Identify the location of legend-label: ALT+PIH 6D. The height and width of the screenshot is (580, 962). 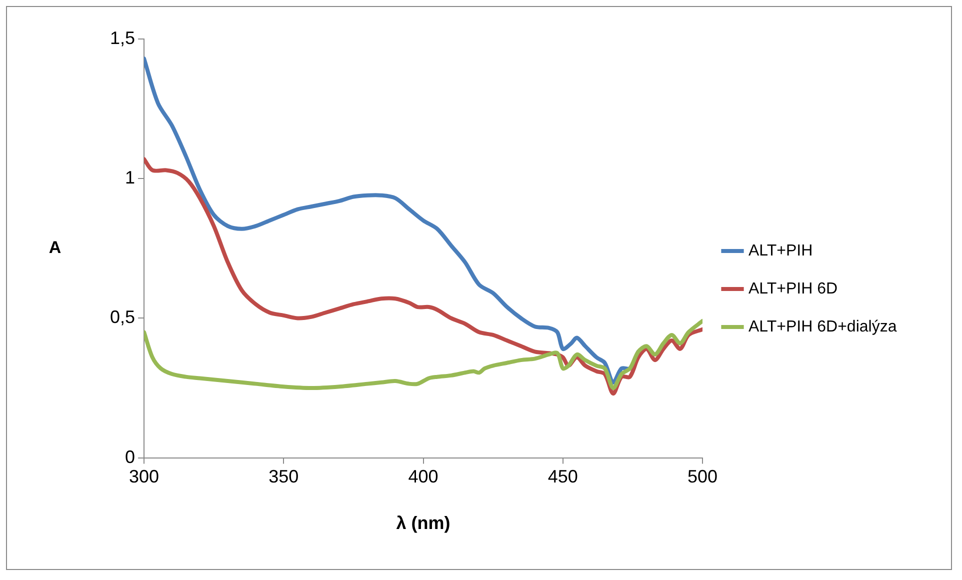
(793, 289).